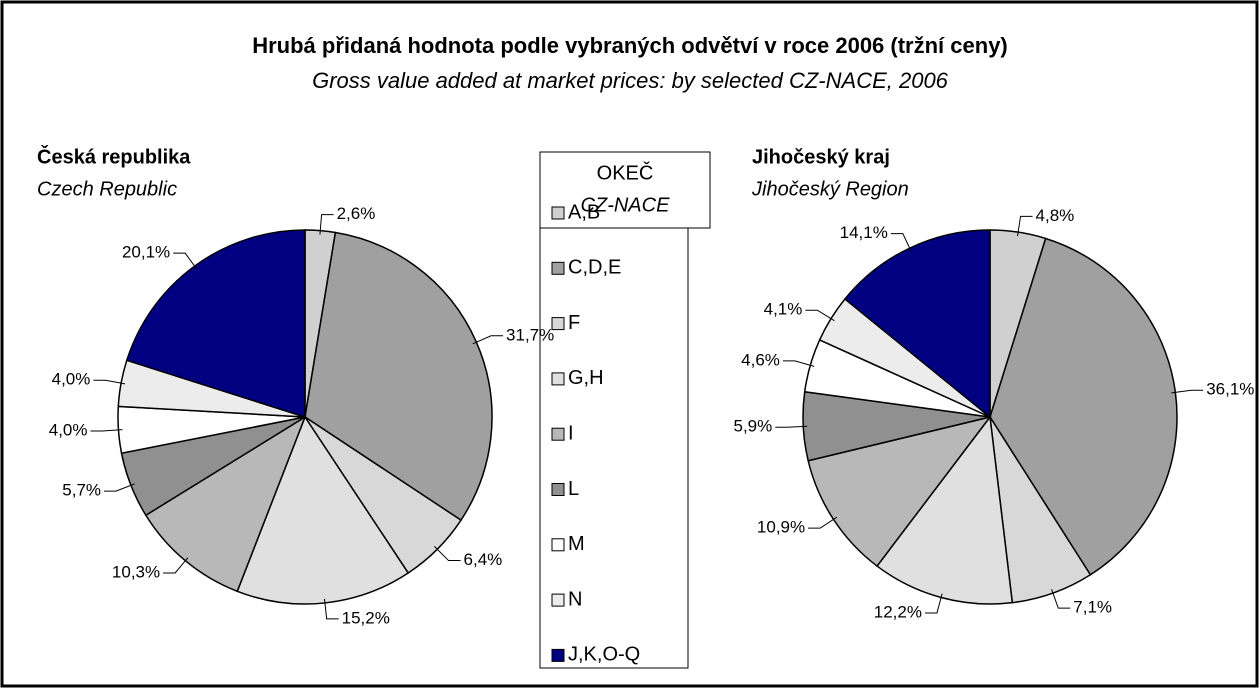  Describe the element at coordinates (584, 212) in the screenshot. I see `legend-label: A,B` at that location.